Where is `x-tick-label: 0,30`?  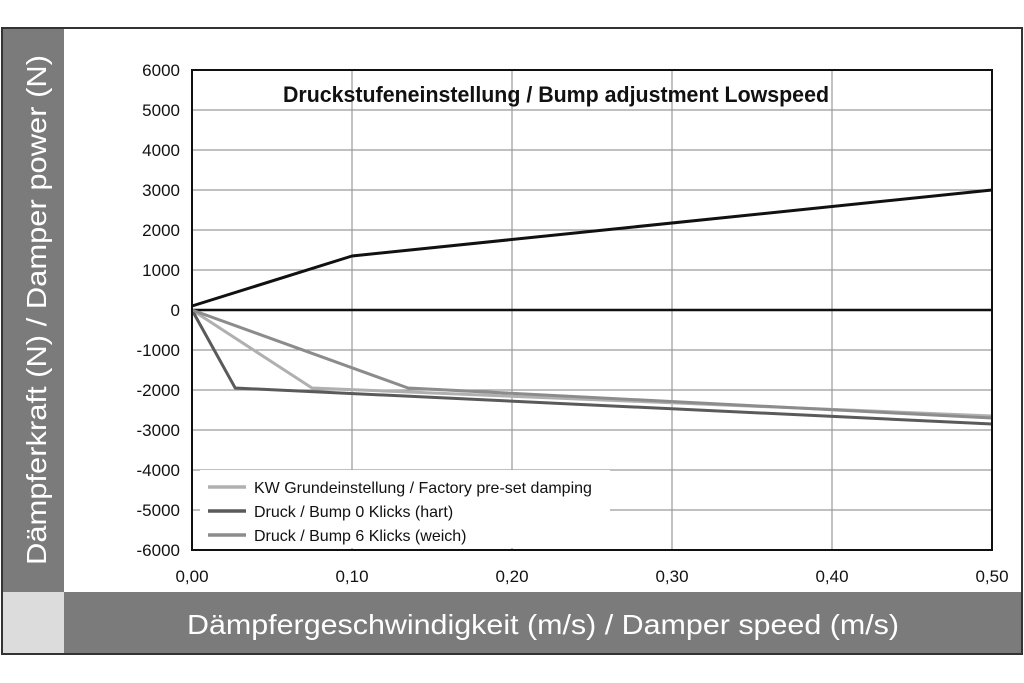
x-tick-label: 0,30 is located at coordinates (671, 576).